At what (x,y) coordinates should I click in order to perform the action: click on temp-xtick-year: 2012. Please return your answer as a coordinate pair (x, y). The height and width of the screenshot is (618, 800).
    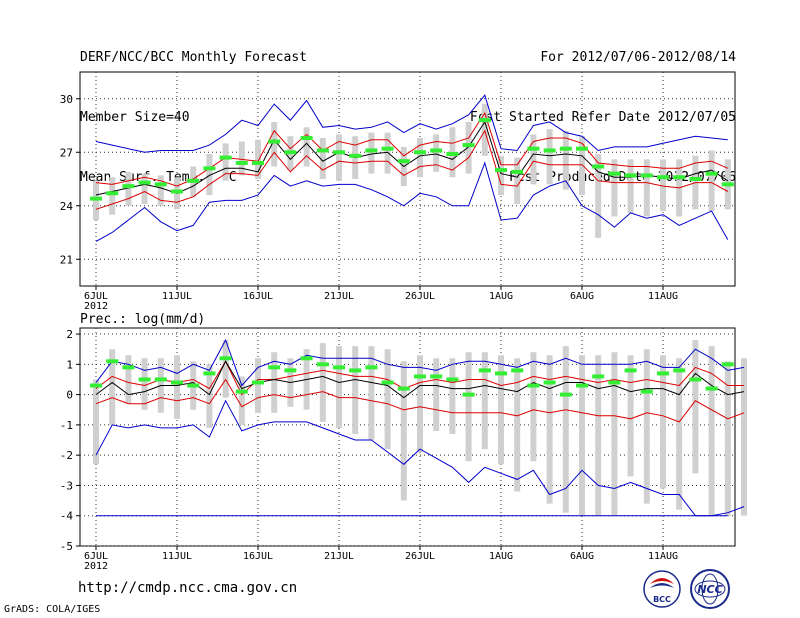
    Looking at the image, I should click on (96, 306).